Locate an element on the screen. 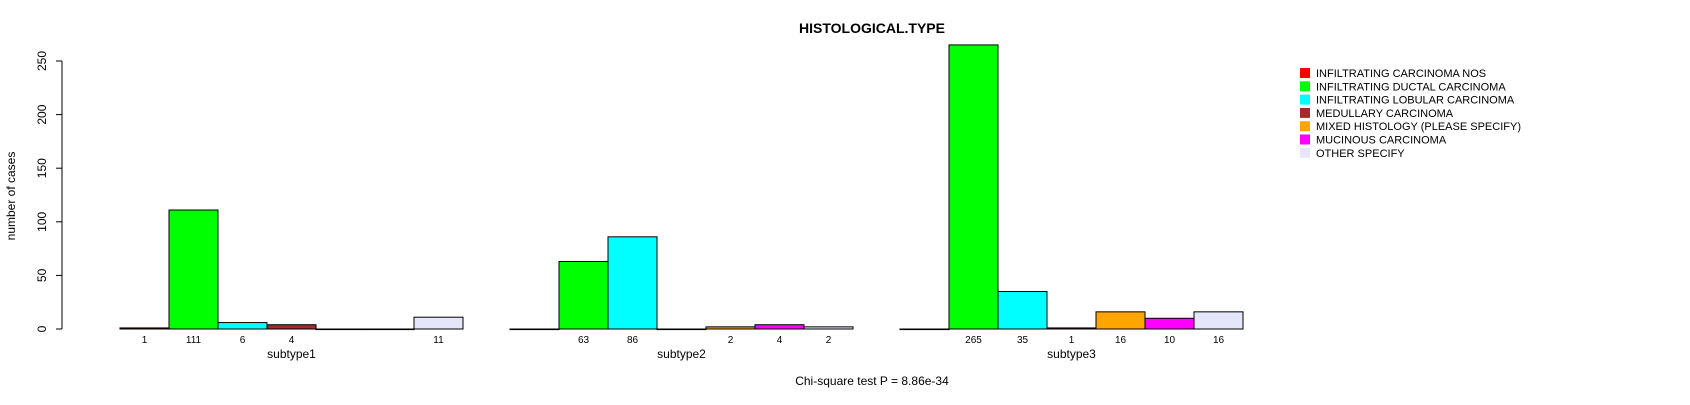  y-tick-label: 200 is located at coordinates (42, 114).